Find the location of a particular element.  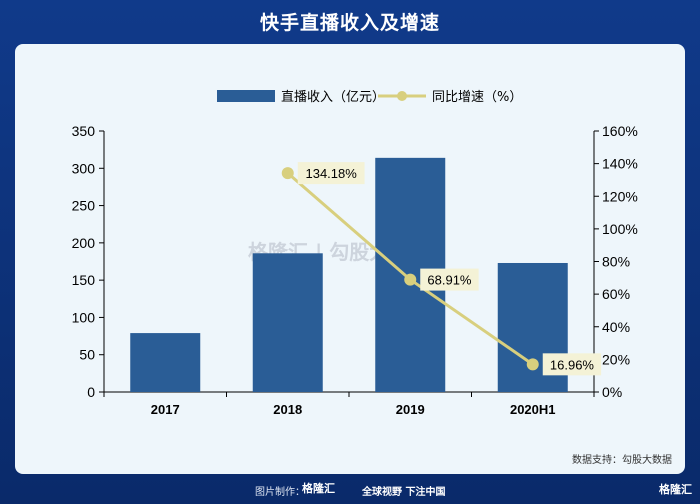

data-label: 16.96% is located at coordinates (572, 364).